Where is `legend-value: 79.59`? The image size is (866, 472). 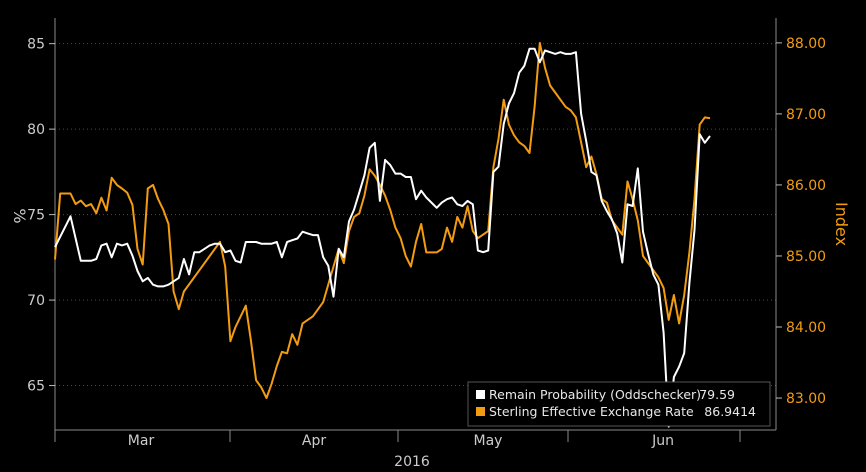 legend-value: 79.59 is located at coordinates (717, 394).